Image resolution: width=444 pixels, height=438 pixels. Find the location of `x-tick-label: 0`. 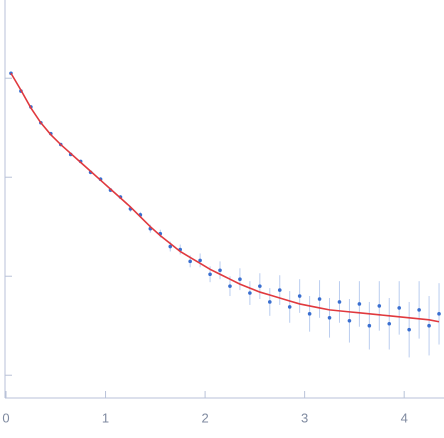

x-tick-label: 0 is located at coordinates (5, 417).